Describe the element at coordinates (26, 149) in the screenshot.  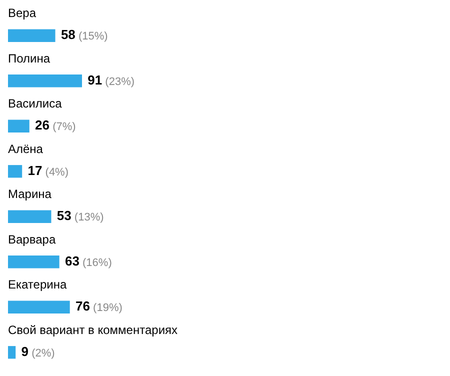
I see `y-tick-label: Алёна` at that location.